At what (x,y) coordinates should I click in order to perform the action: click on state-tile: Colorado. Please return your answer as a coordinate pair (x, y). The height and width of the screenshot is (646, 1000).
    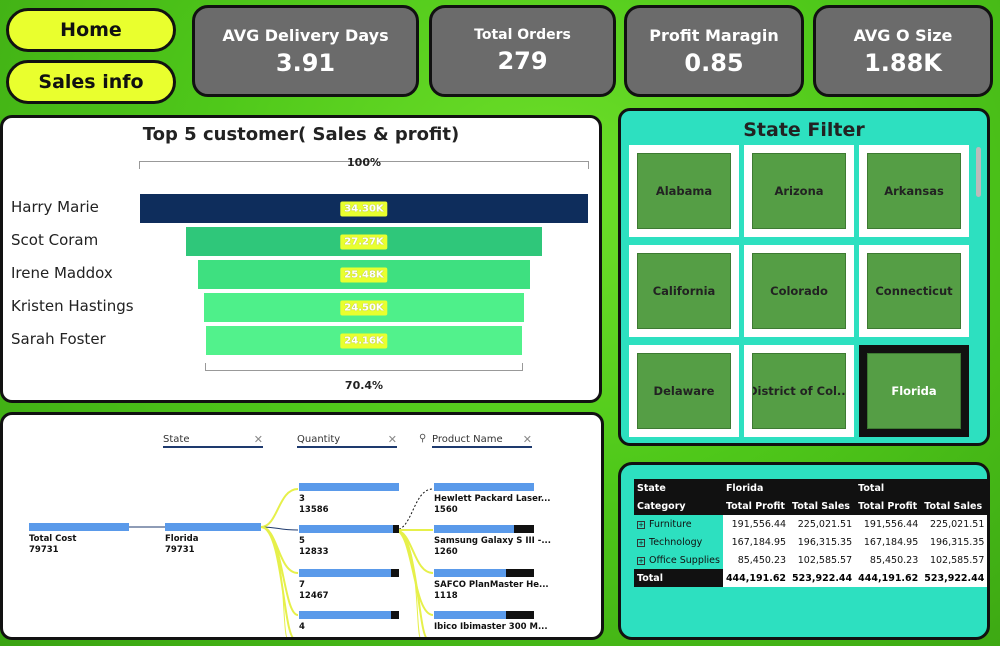
    Looking at the image, I should click on (799, 291).